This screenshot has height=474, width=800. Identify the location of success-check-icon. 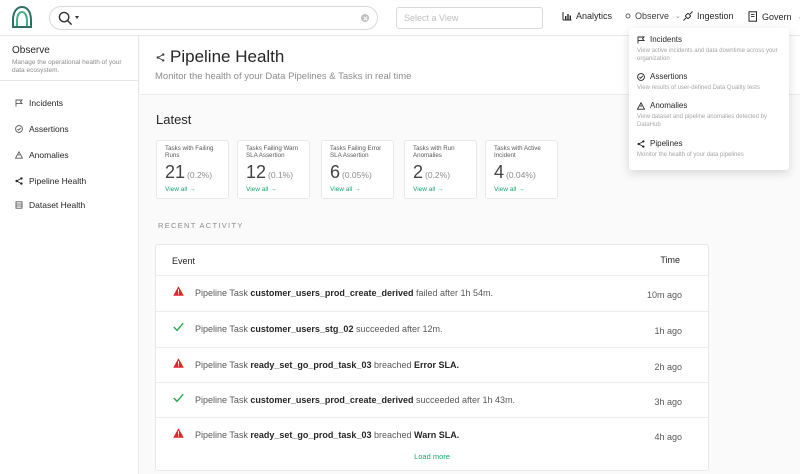
(178, 327).